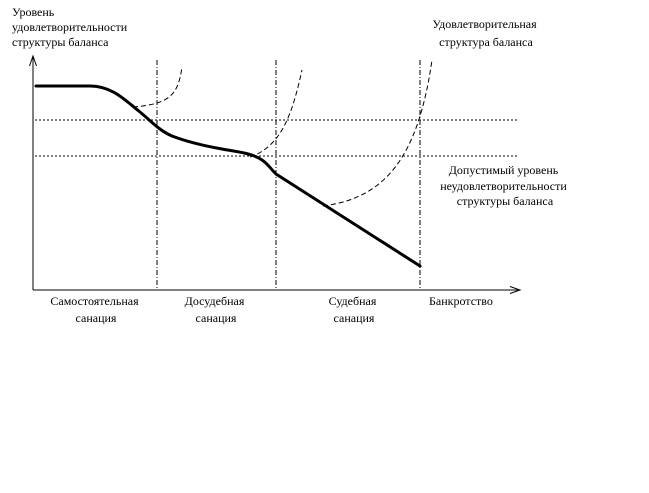  I want to click on y-axis-label-line-1: Уровень, so click(33, 12).